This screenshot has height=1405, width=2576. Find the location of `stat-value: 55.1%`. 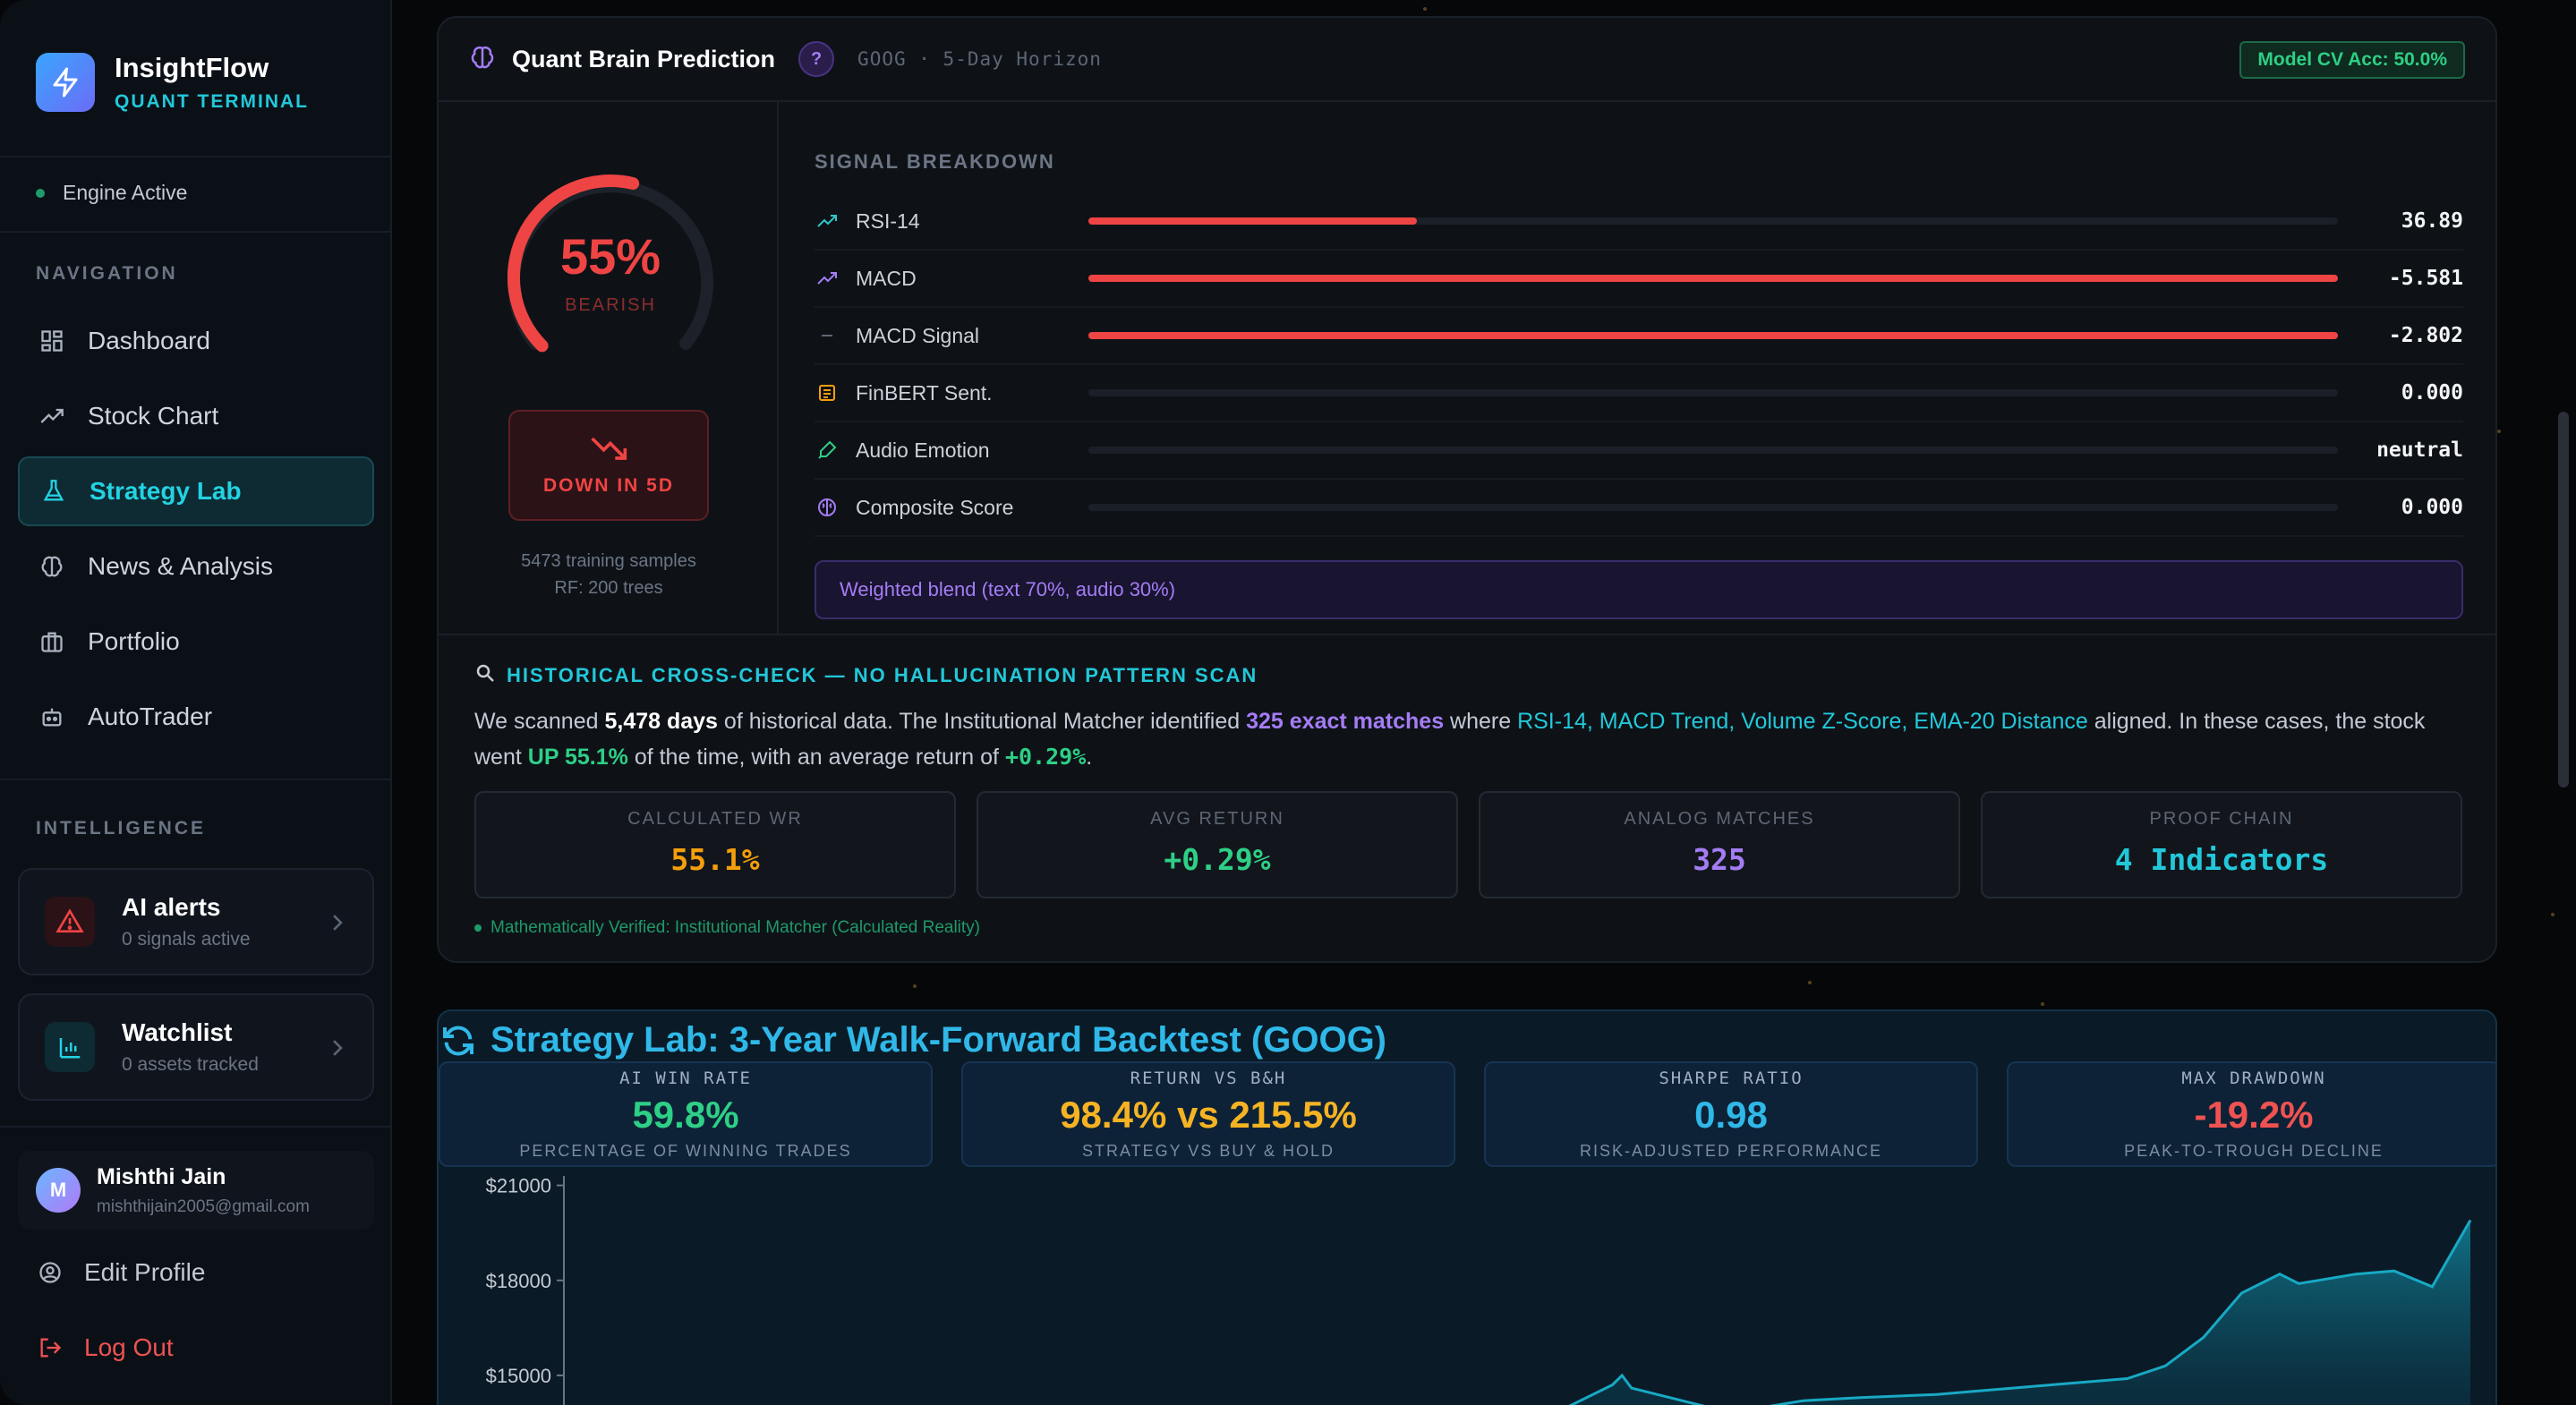

stat-value: 55.1% is located at coordinates (715, 859).